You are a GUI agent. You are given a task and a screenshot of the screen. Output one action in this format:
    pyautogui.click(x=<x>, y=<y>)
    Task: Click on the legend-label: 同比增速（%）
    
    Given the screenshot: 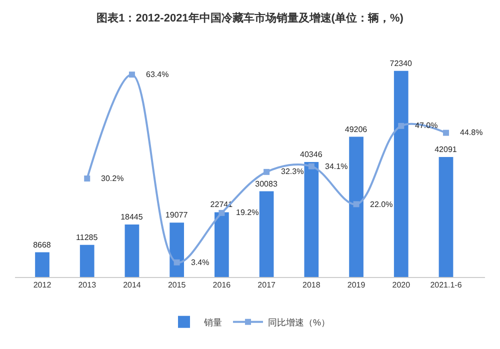 What is the action you would take?
    pyautogui.click(x=299, y=322)
    